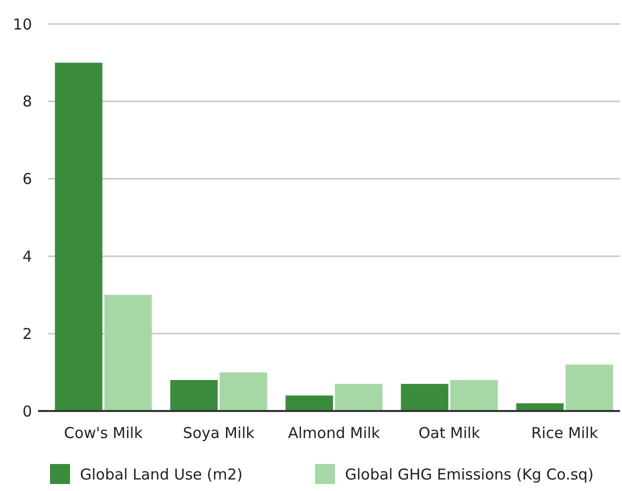 The width and height of the screenshot is (622, 491). Describe the element at coordinates (27, 256) in the screenshot. I see `y-tick-label: 4` at that location.